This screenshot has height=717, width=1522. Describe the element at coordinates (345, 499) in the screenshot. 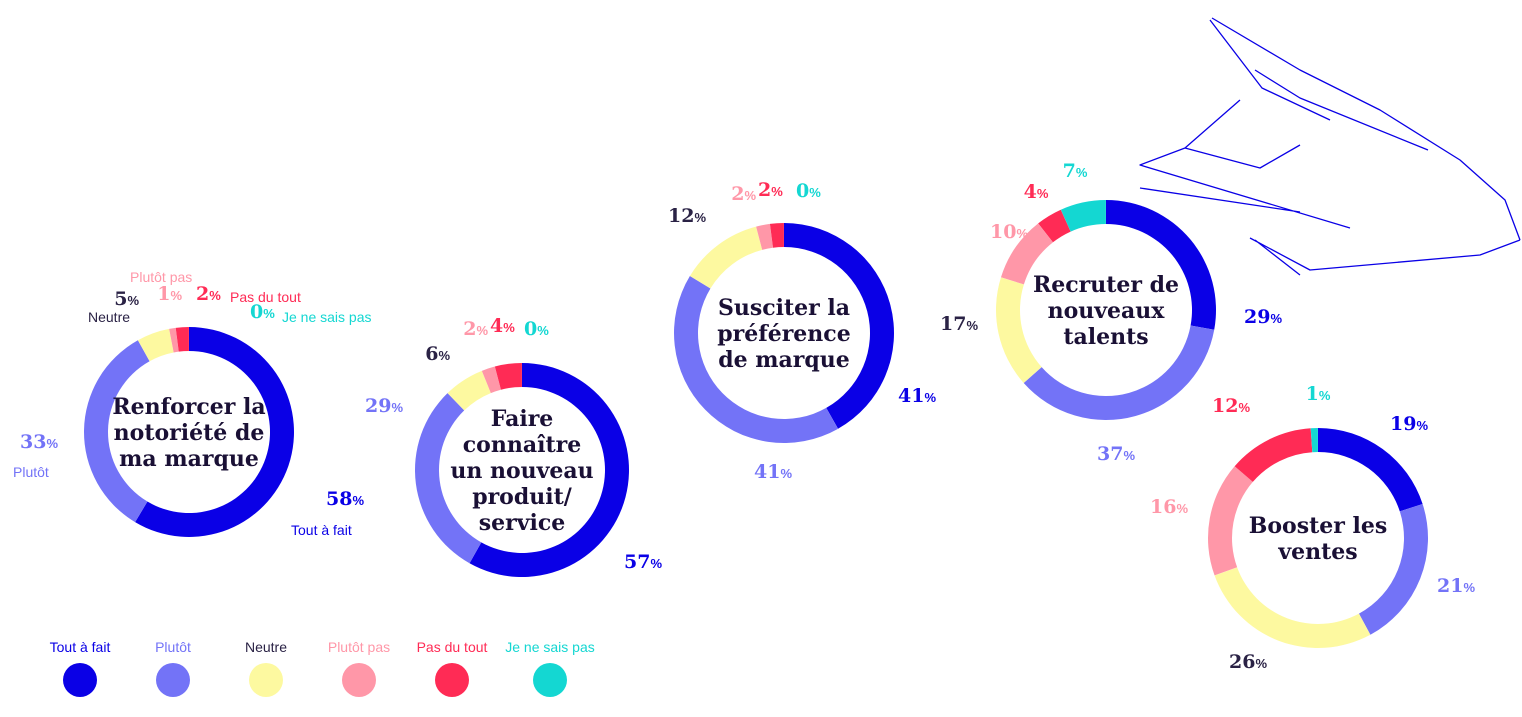

I see `data-label-tout-a-fait: 58%` at that location.